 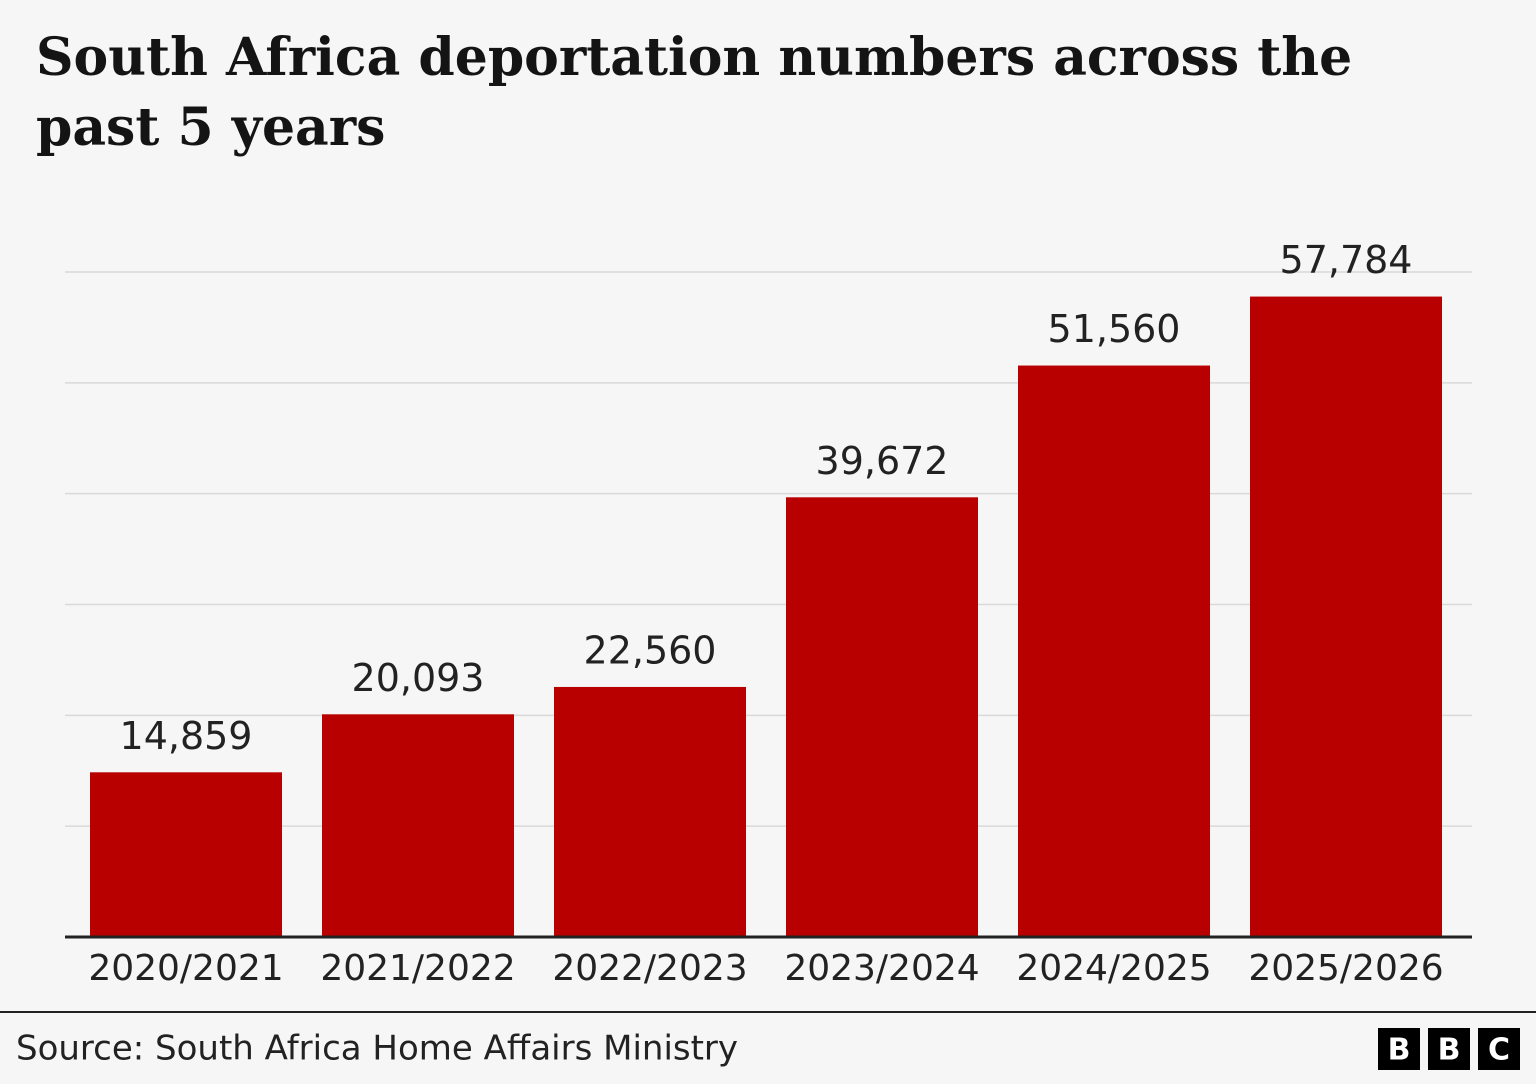 I want to click on logo-letter: C, so click(x=1499, y=1050).